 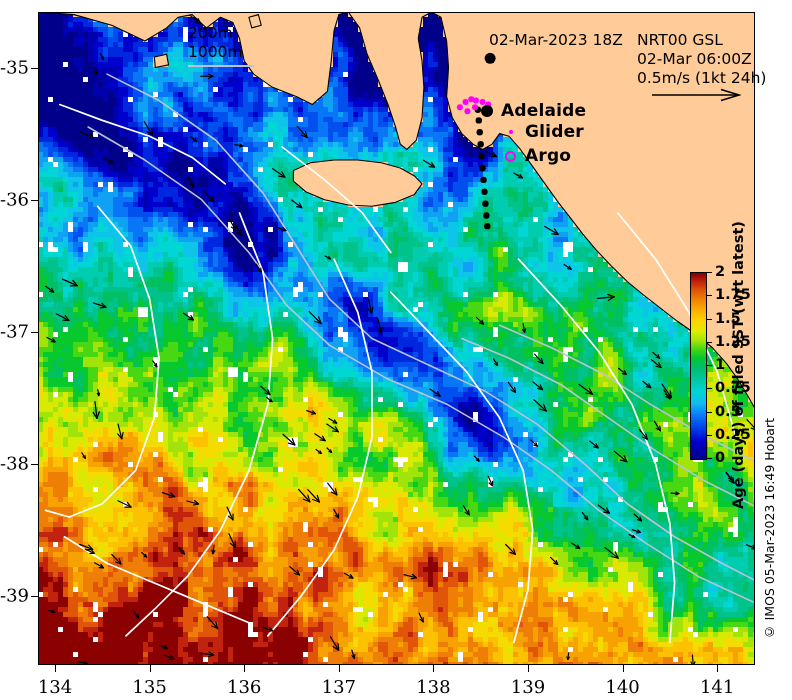 I want to click on colorbar-tick-label: 1.25, so click(x=733, y=341).